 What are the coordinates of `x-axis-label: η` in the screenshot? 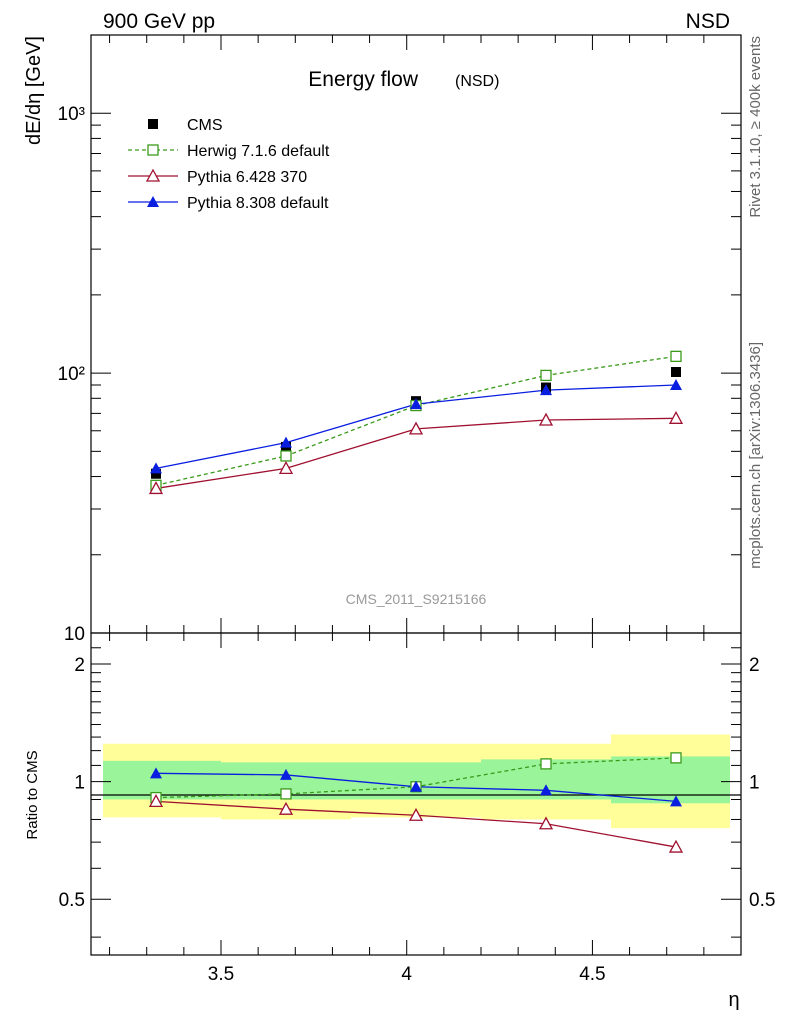 It's located at (733, 1000).